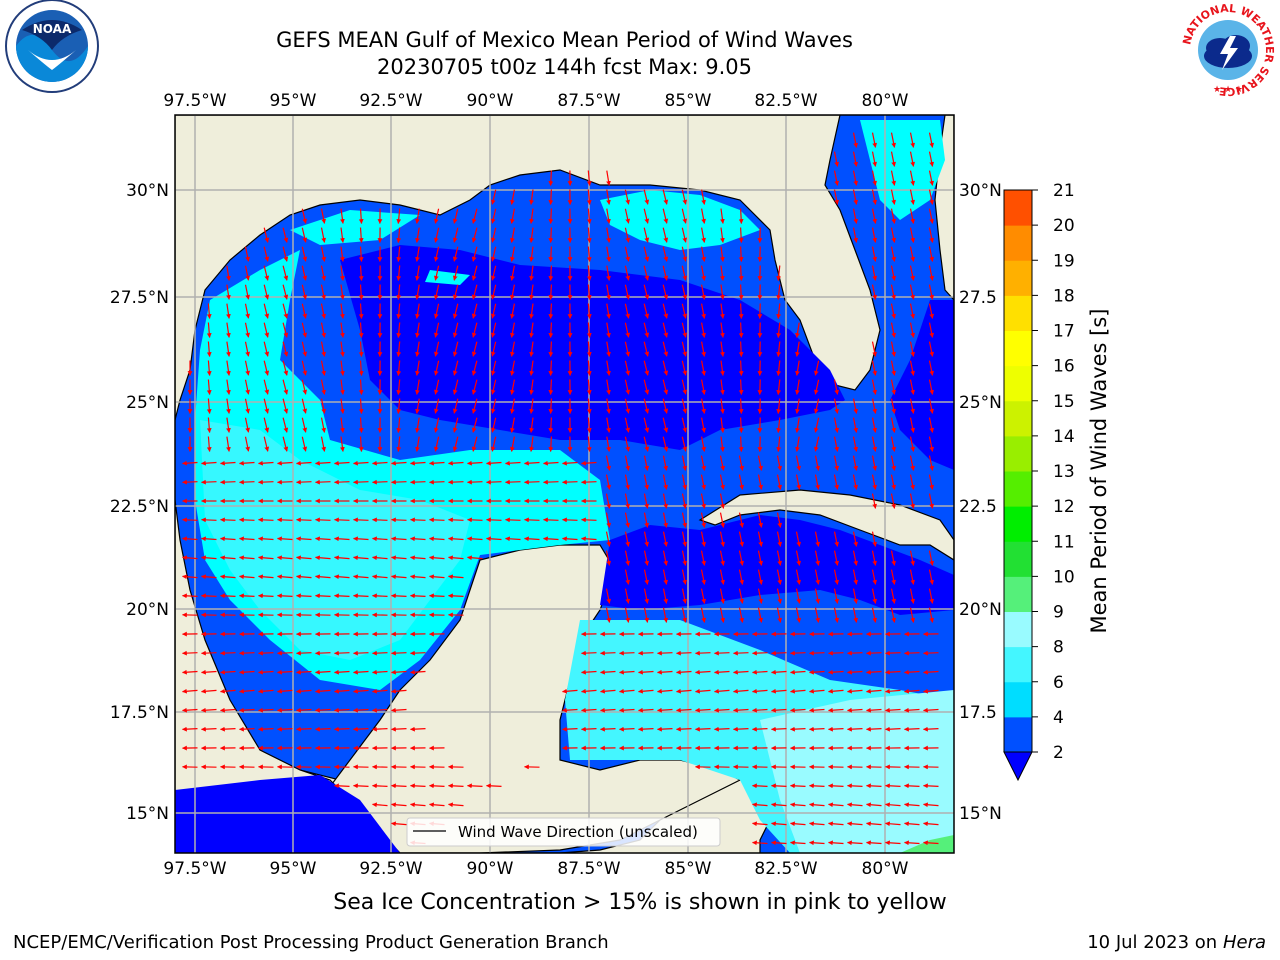  Describe the element at coordinates (978, 713) in the screenshot. I see `lat-label-right: 17.5` at that location.